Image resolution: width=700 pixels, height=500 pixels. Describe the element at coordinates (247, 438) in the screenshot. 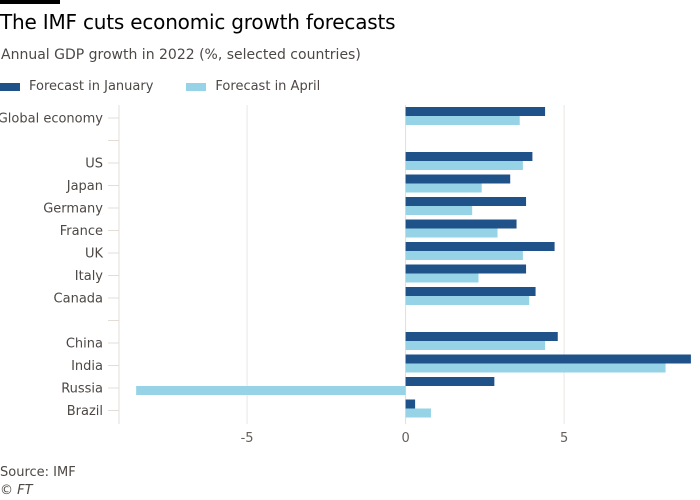

I see `x-tick-label: -5` at that location.